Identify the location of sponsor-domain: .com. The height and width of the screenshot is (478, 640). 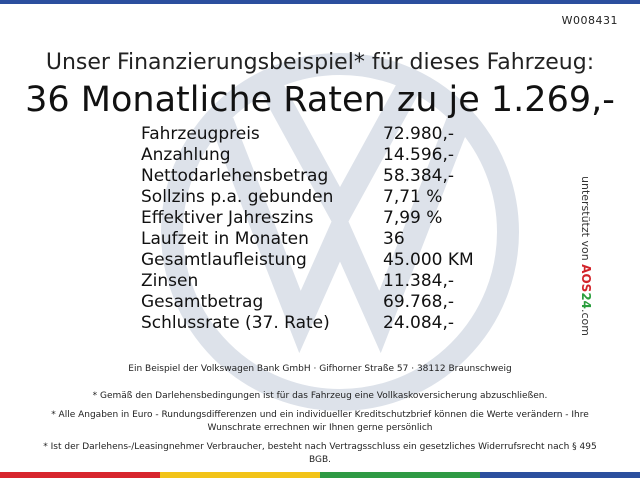
(585, 323).